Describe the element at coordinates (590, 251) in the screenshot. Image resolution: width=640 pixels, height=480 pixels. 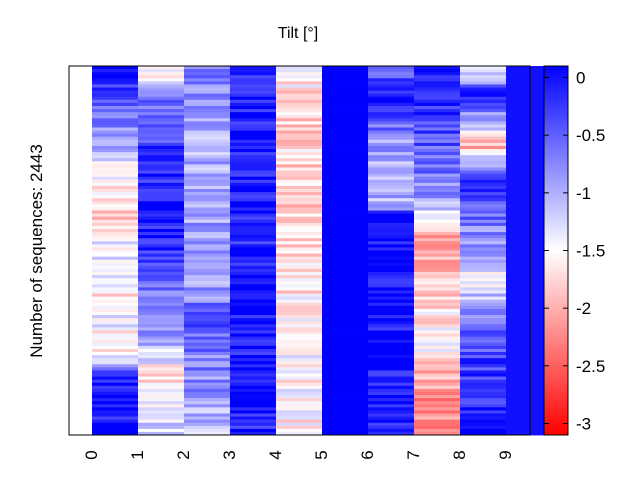
I see `colorbar-tick-label: -1.5` at that location.